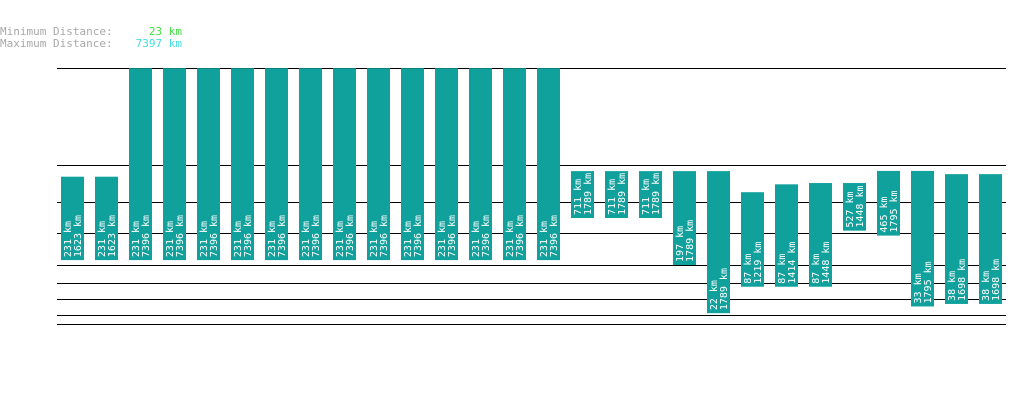  I want to click on min-label: 33 km, so click(918, 288).